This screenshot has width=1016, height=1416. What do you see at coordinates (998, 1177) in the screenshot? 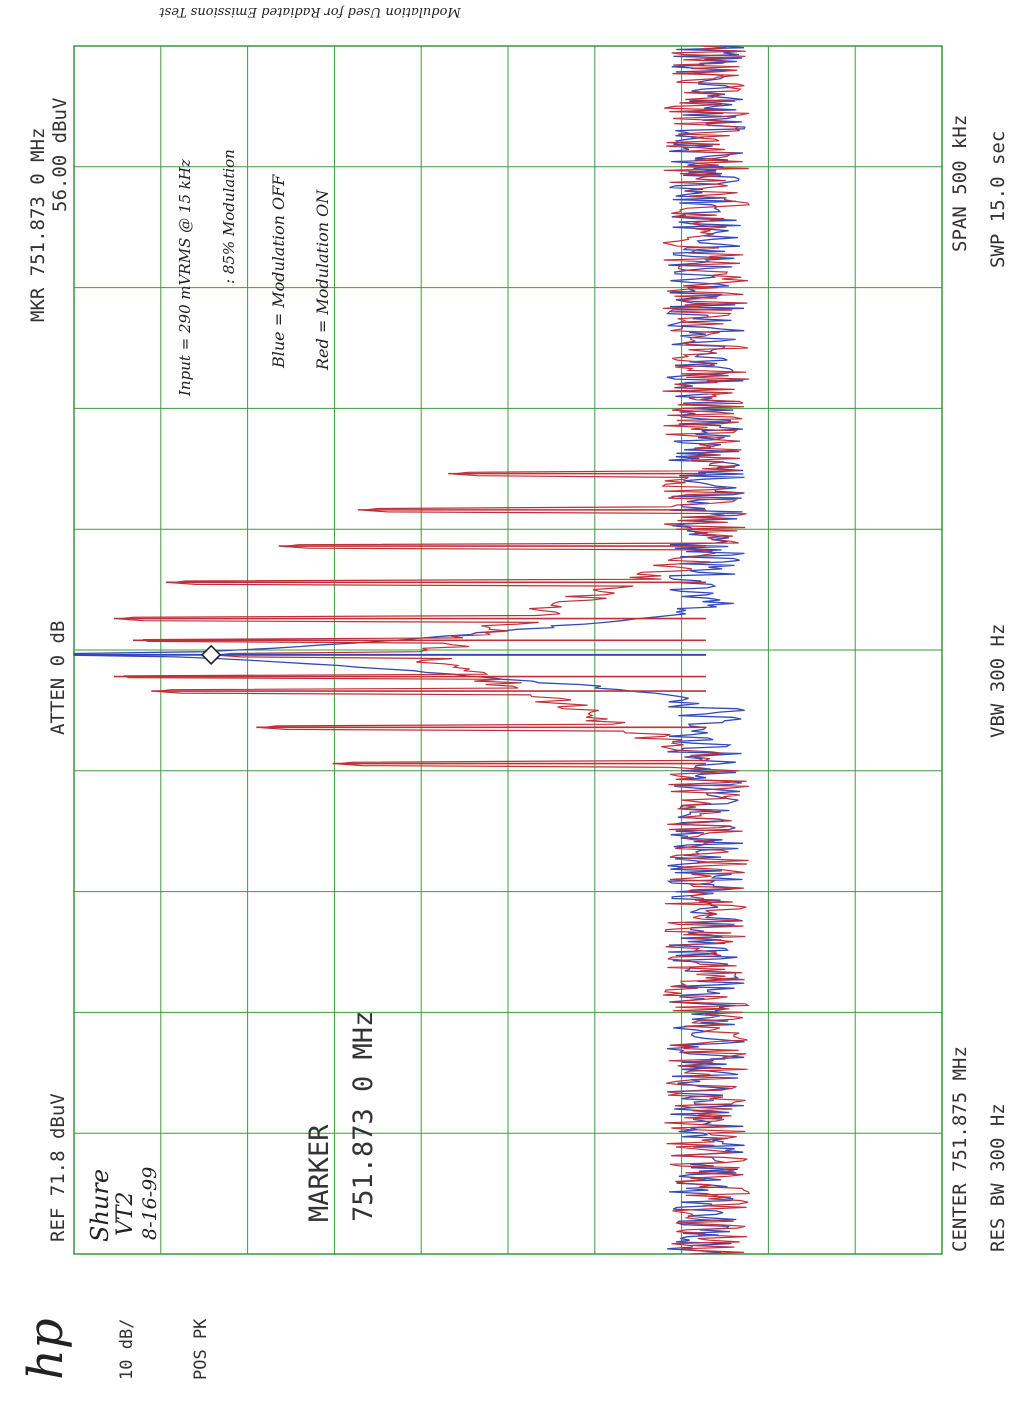
I see `res-bw-label: RES BW 300 Hz` at bounding box center [998, 1177].